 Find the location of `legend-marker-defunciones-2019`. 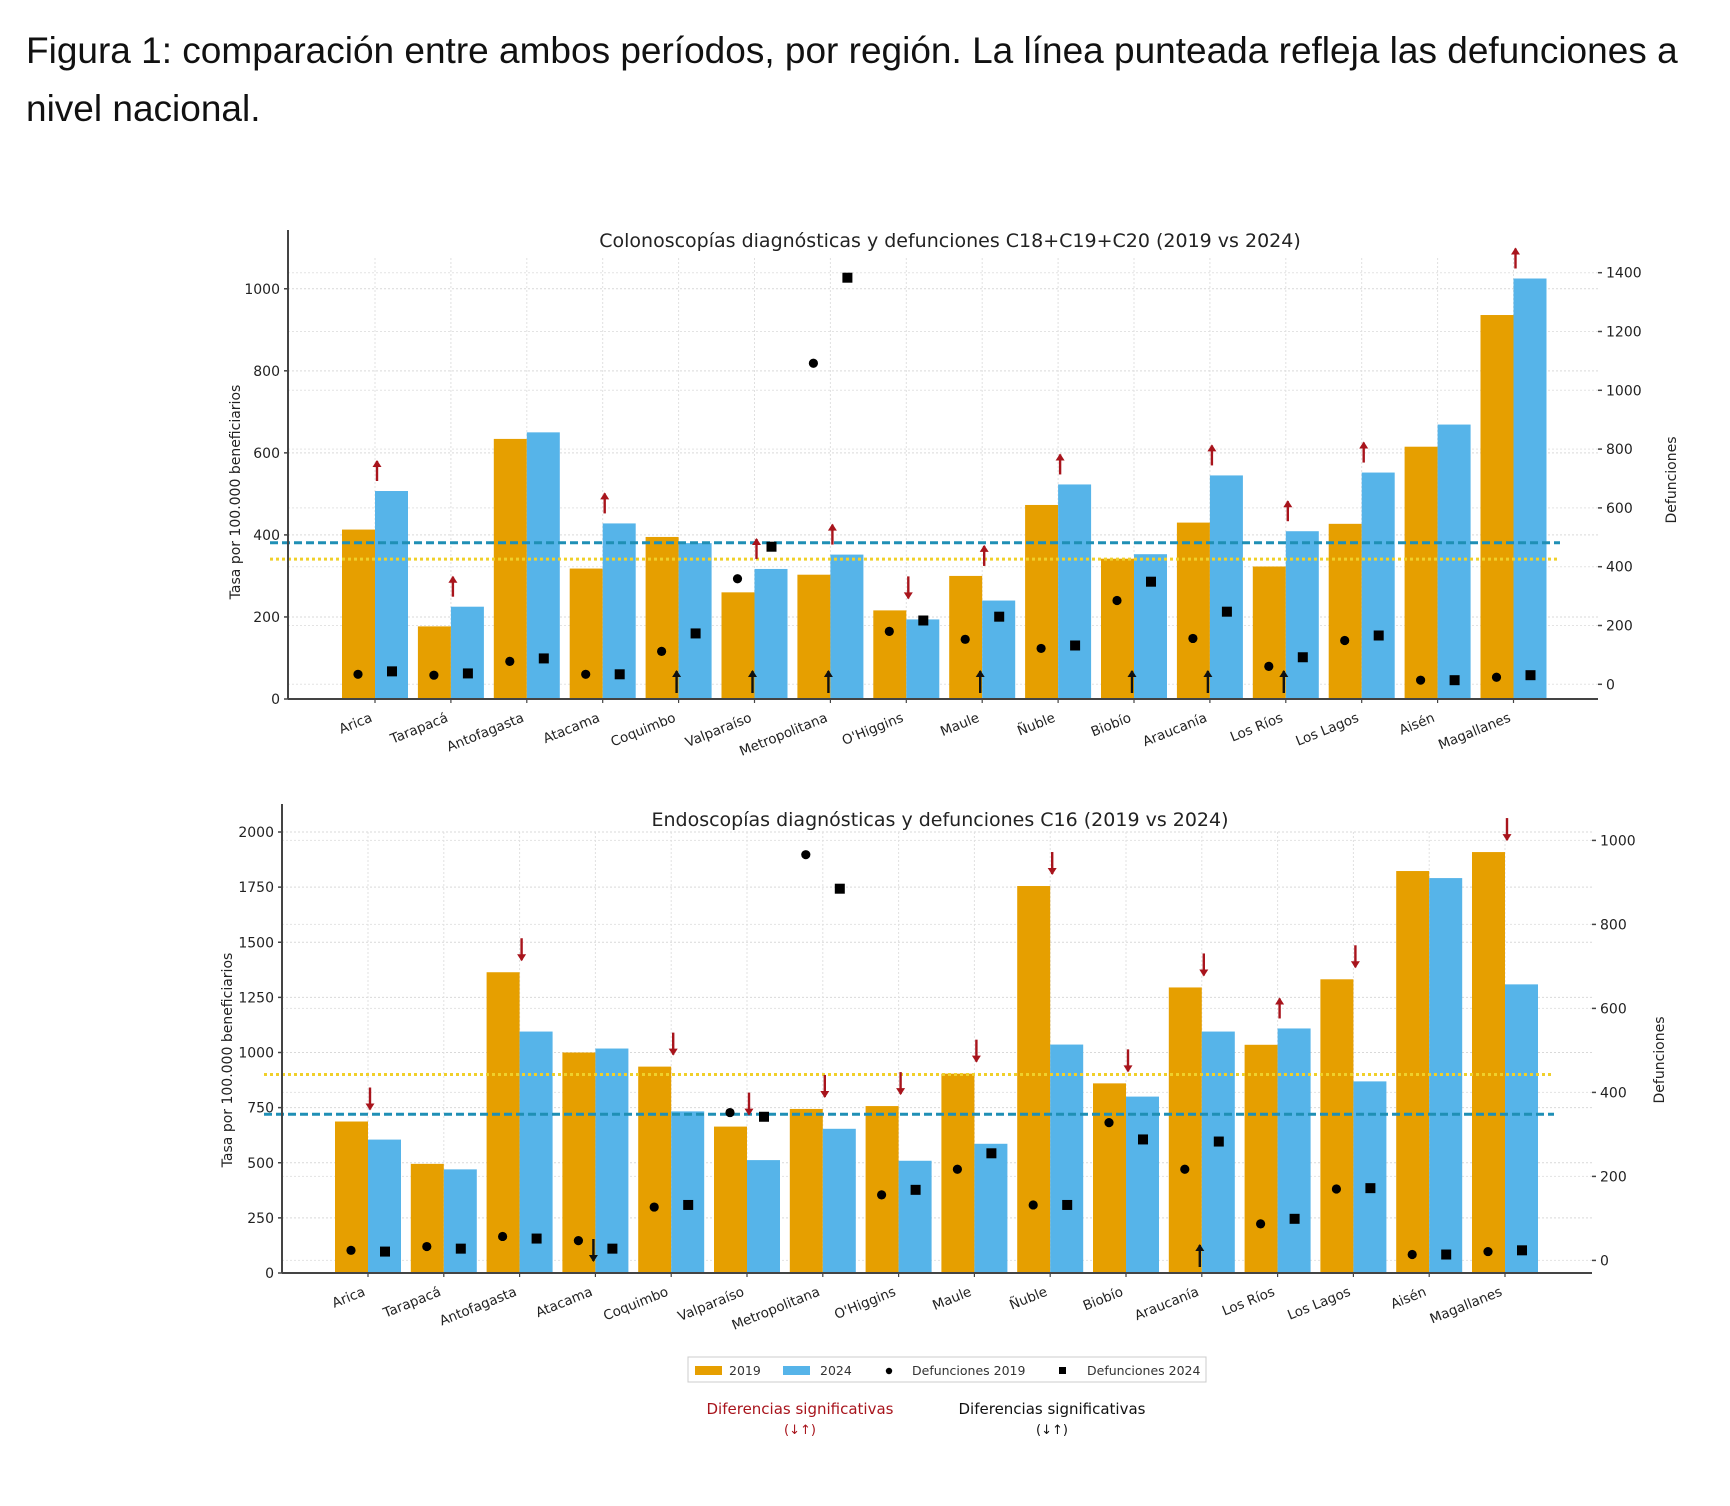

legend-marker-defunciones-2019 is located at coordinates (889, 1371).